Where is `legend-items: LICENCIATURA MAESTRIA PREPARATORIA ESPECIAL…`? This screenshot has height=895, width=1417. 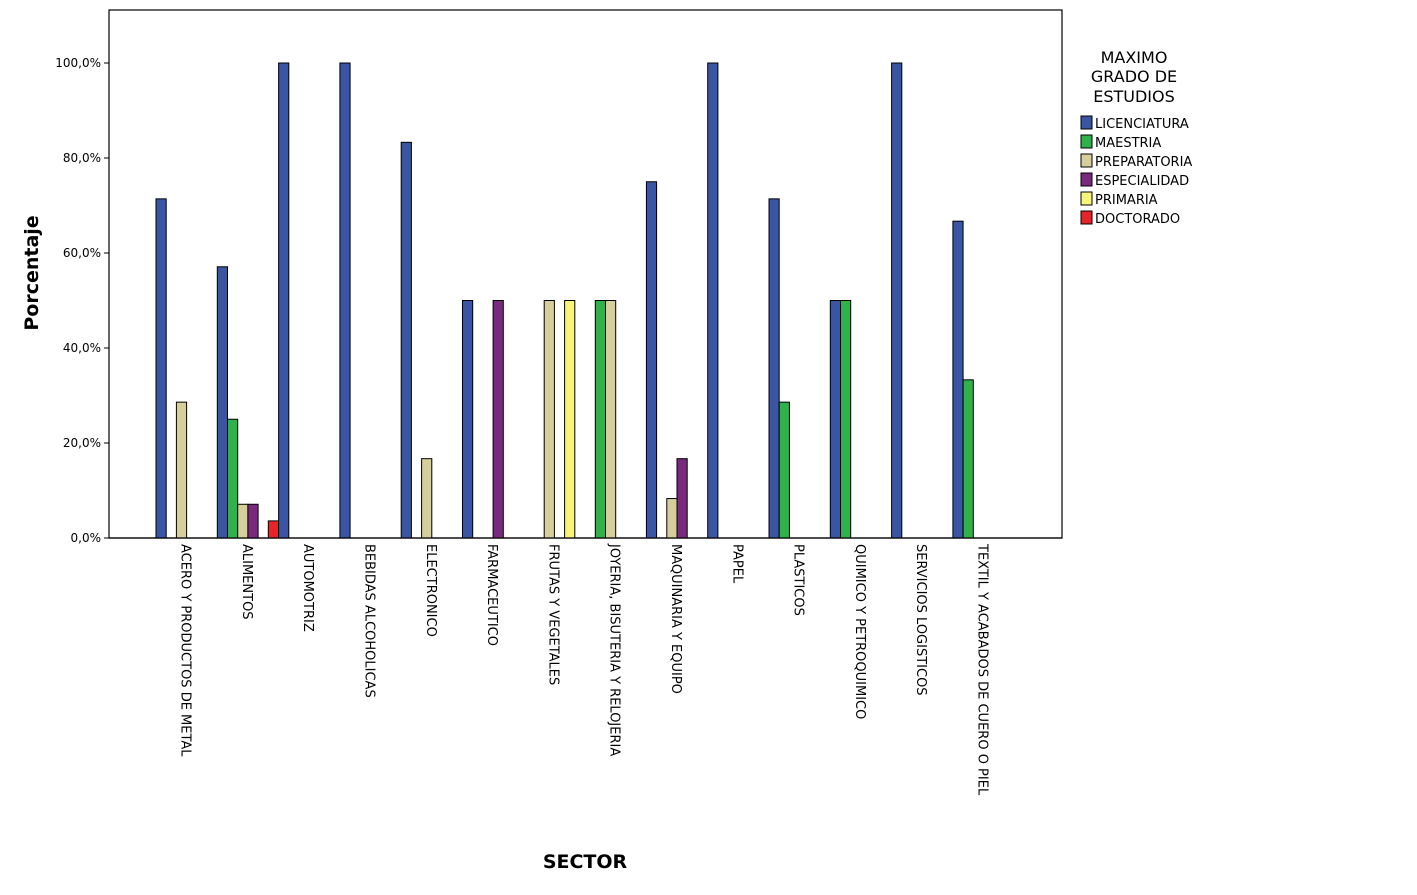 legend-items: LICENCIATURA MAESTRIA PREPARATORIA ESPECIAL… is located at coordinates (1136, 171).